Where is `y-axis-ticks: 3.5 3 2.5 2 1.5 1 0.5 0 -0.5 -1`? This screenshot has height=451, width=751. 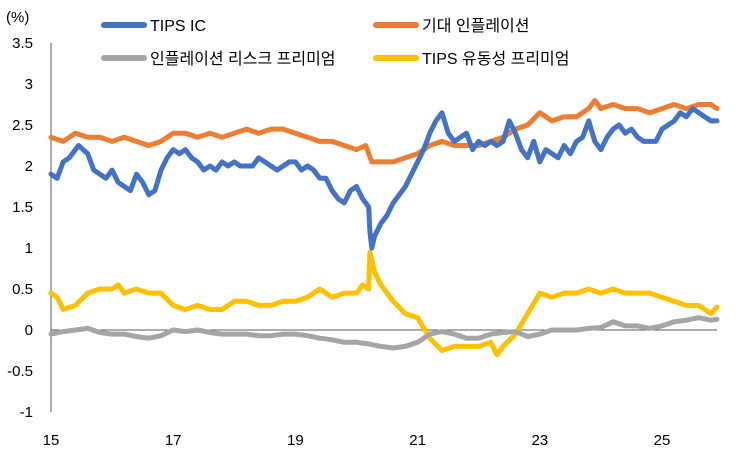
y-axis-ticks: 3.5 3 2.5 2 1.5 1 0.5 0 -0.5 -1 is located at coordinates (20, 228).